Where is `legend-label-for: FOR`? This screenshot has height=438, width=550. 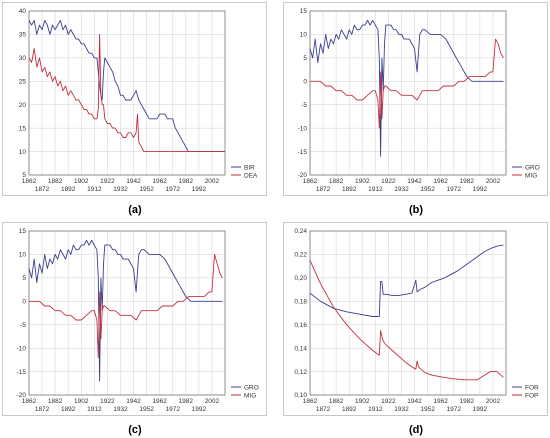
legend-label-for: FOR is located at coordinates (532, 387).